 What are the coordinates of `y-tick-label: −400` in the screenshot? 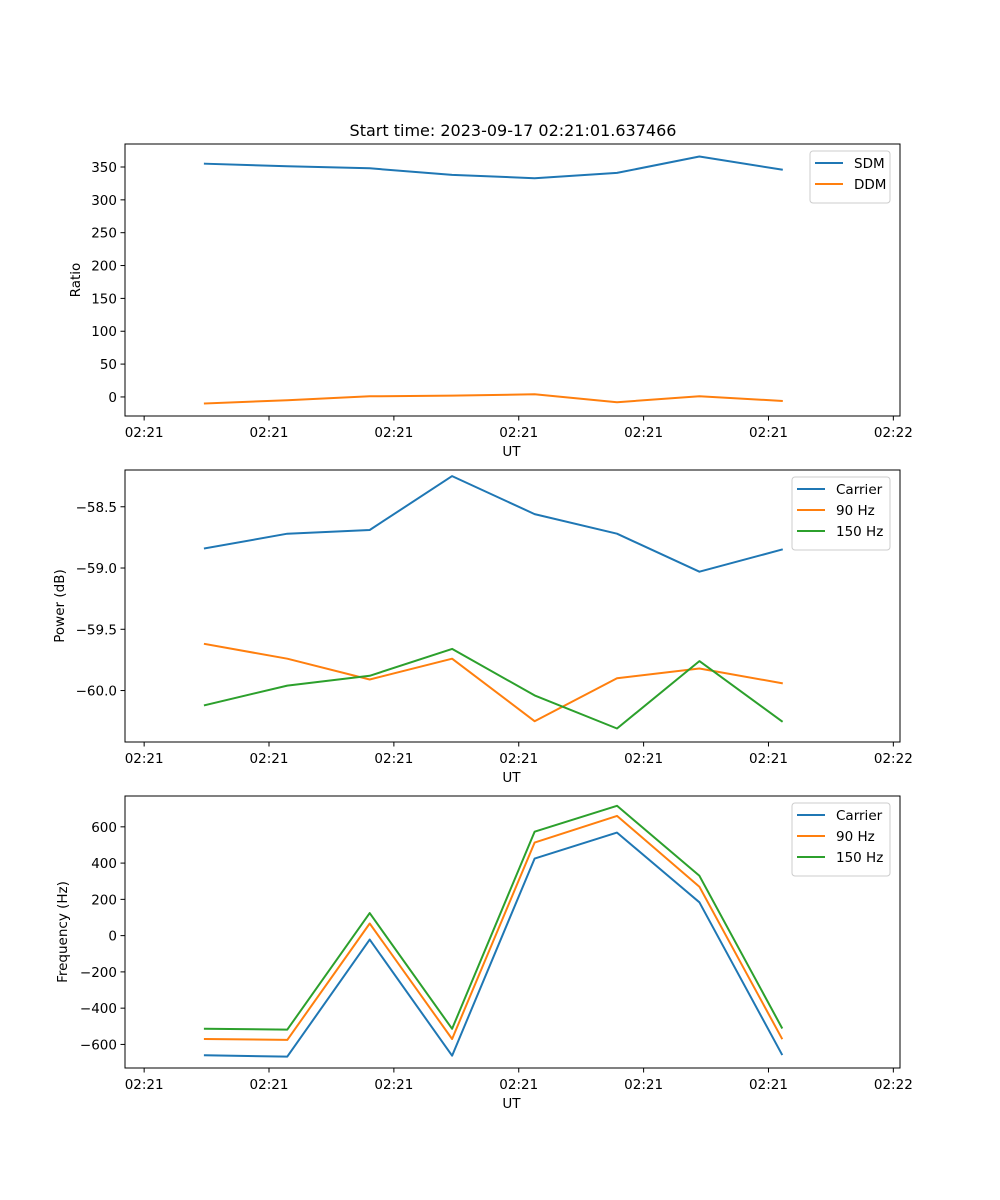 It's located at (98, 1009).